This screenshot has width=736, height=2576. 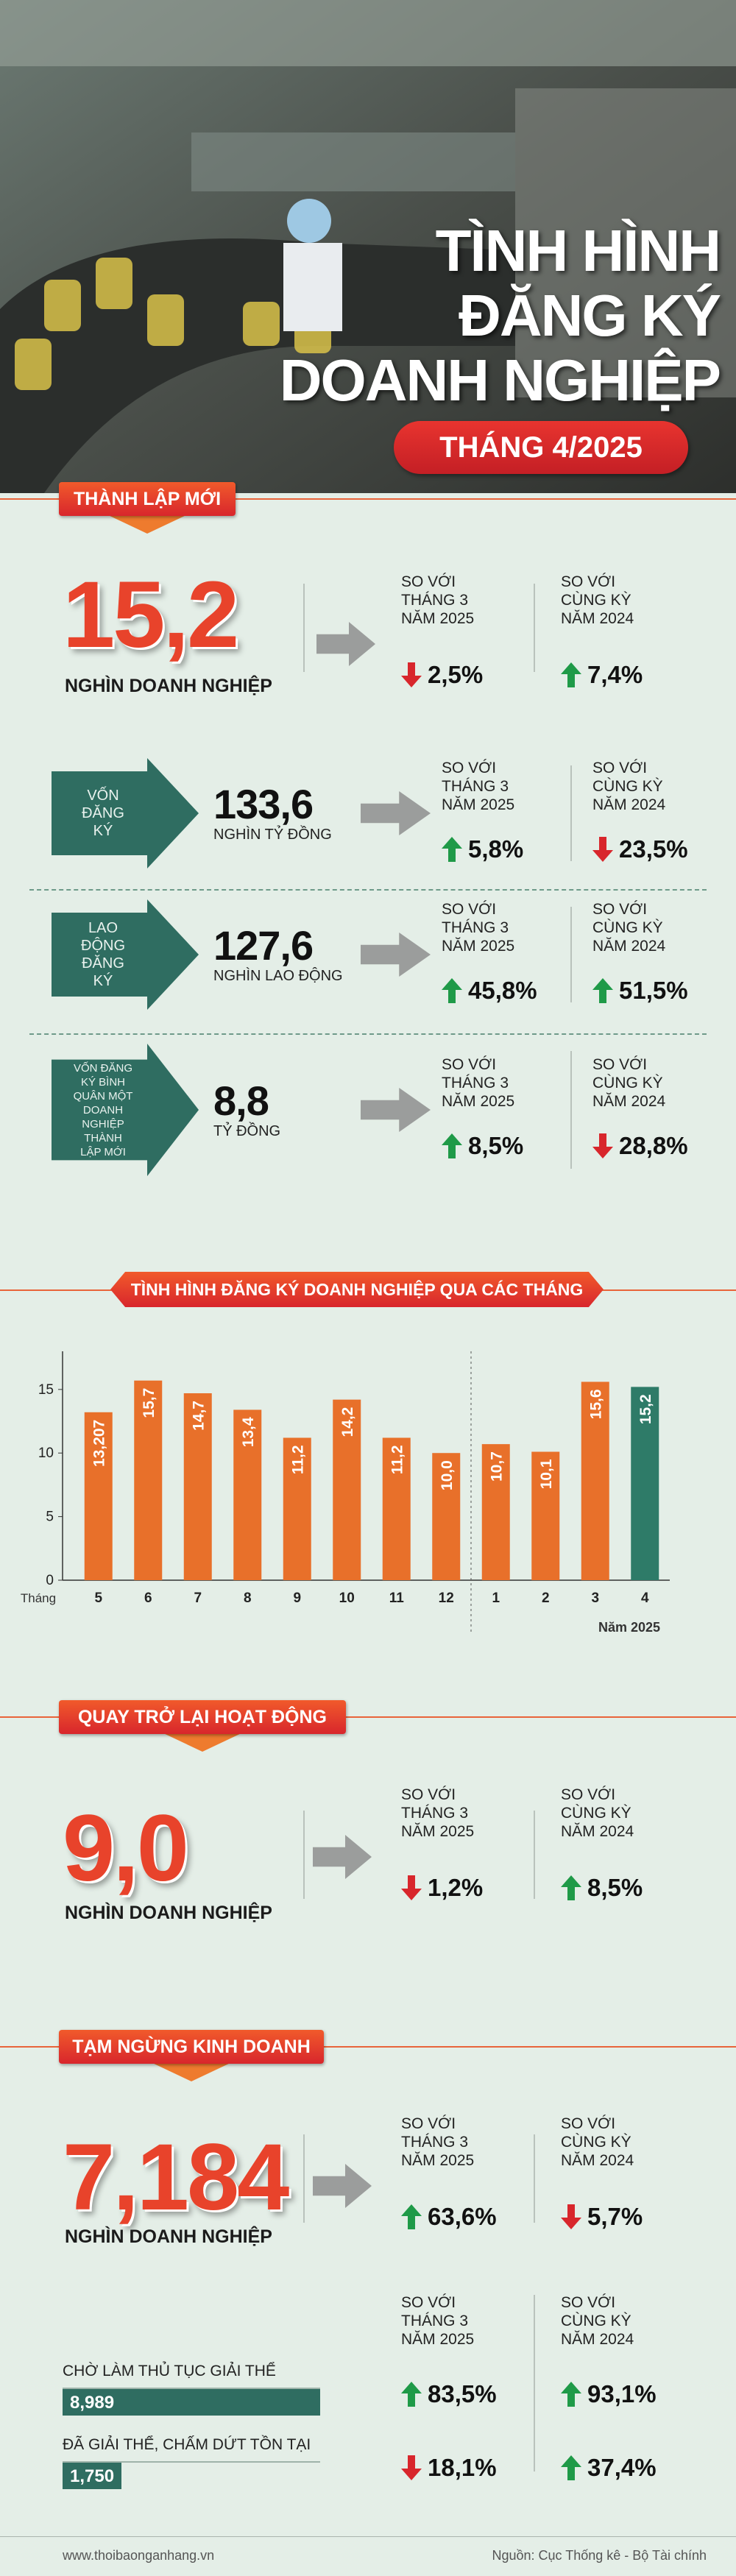 I want to click on footer-source: Nguồn: Cục Thống kê - Bộ Tài chính, so click(x=599, y=2555).